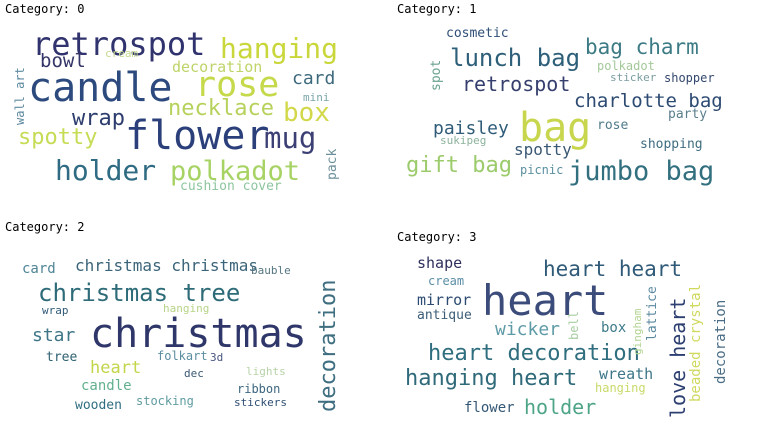 The height and width of the screenshot is (446, 758). What do you see at coordinates (167, 265) in the screenshot?
I see `word-christmas-christmas: christmas christmas` at bounding box center [167, 265].